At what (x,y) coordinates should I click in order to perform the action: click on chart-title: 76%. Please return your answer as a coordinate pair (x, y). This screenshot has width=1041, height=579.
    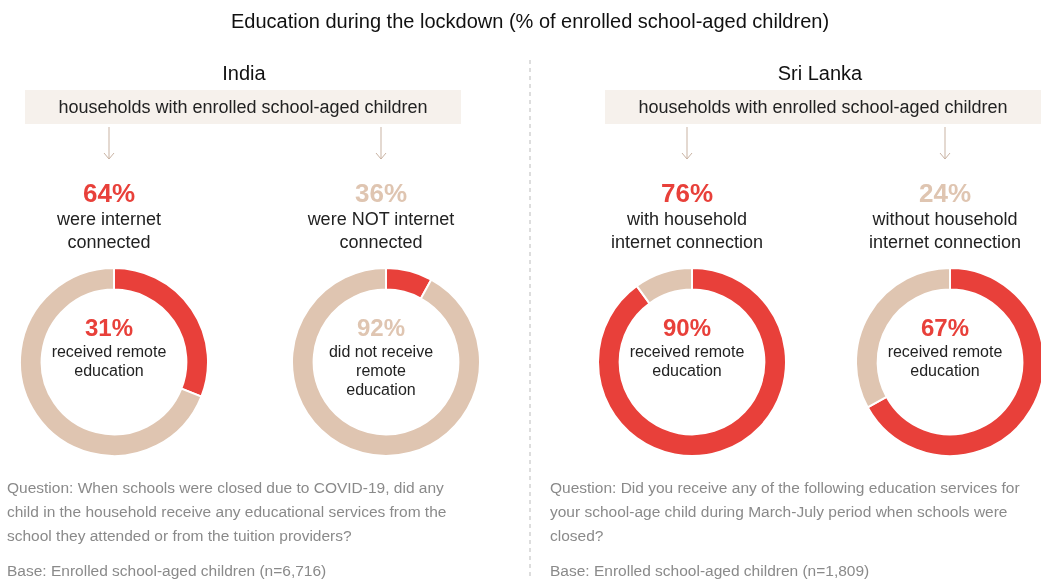
    Looking at the image, I should click on (686, 193).